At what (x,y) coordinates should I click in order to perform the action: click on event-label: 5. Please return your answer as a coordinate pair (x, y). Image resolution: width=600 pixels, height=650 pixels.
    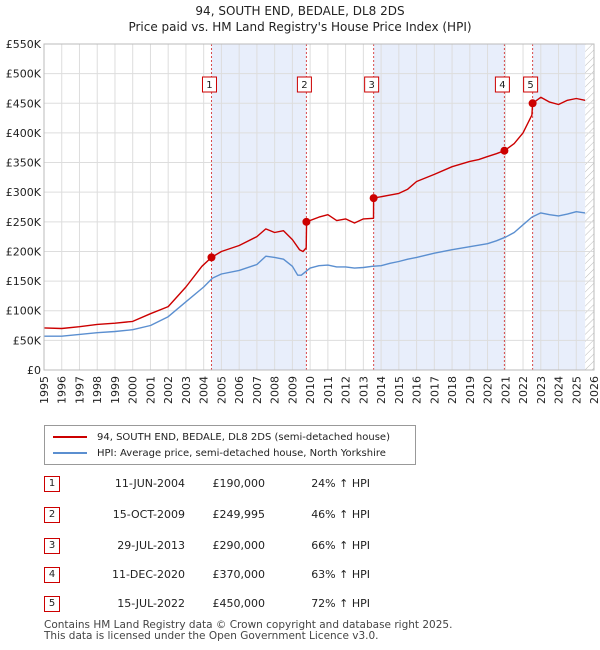
    Looking at the image, I should click on (530, 85).